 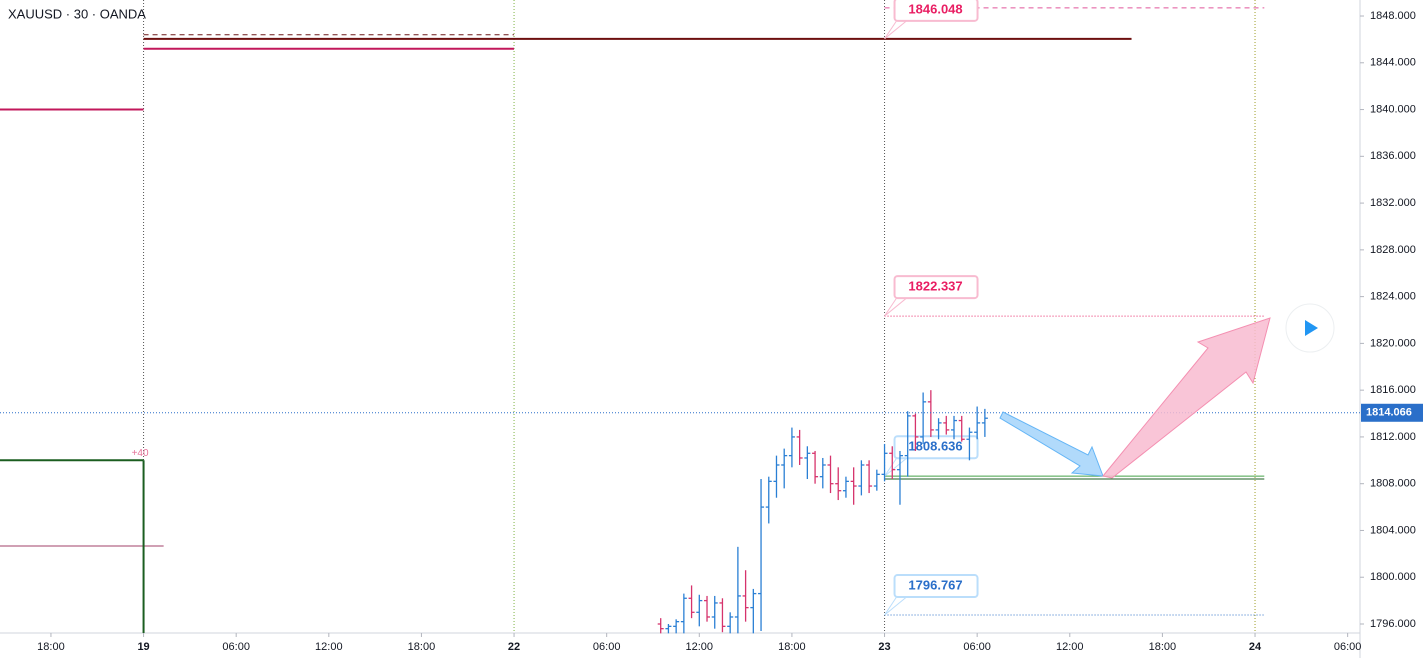 I want to click on y-tick-label: 1812.000, so click(x=1393, y=437).